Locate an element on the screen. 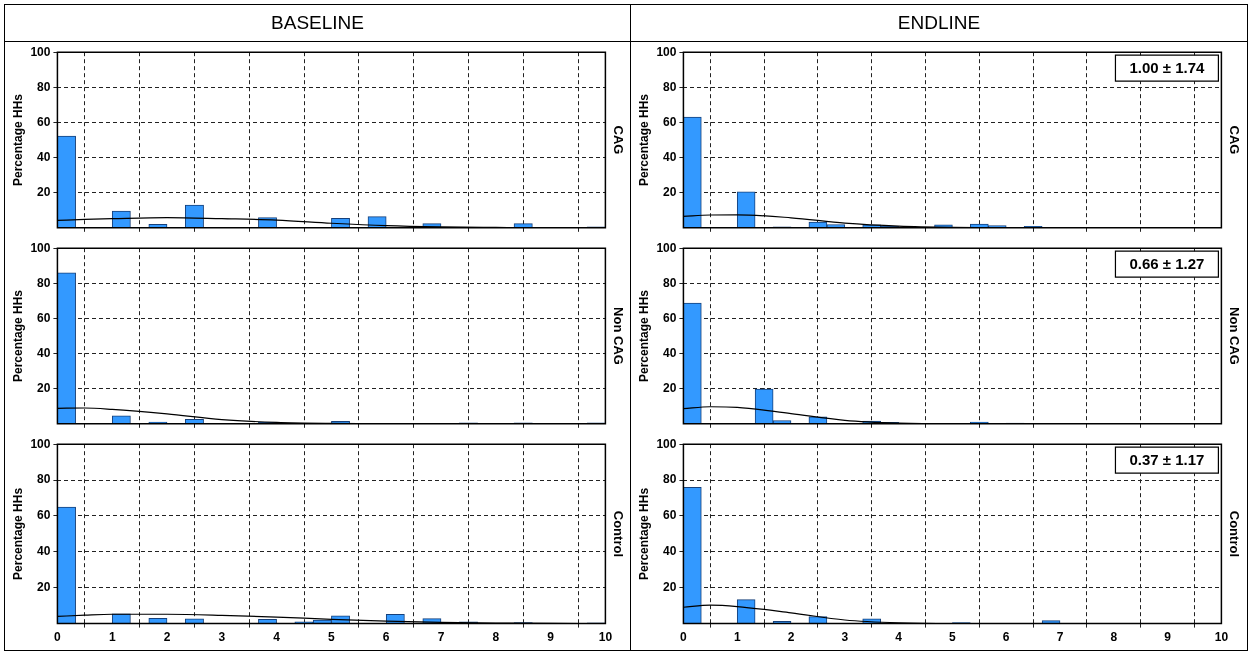 This screenshot has height=656, width=1250. annotation: 0.66 ± 1.27 is located at coordinates (1167, 264).